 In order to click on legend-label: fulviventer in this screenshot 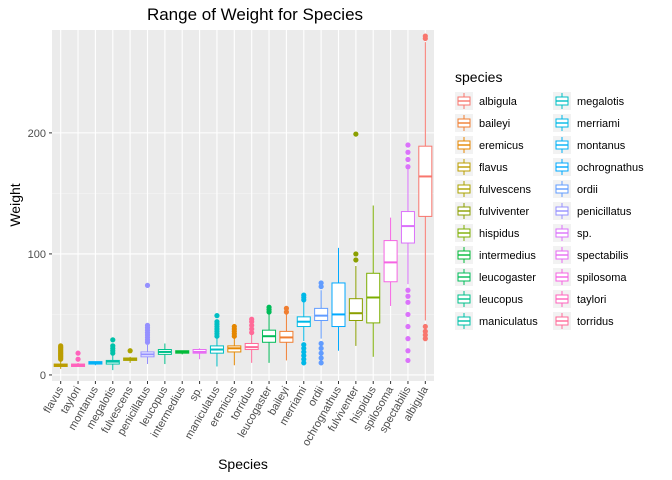, I will do `click(504, 212)`.